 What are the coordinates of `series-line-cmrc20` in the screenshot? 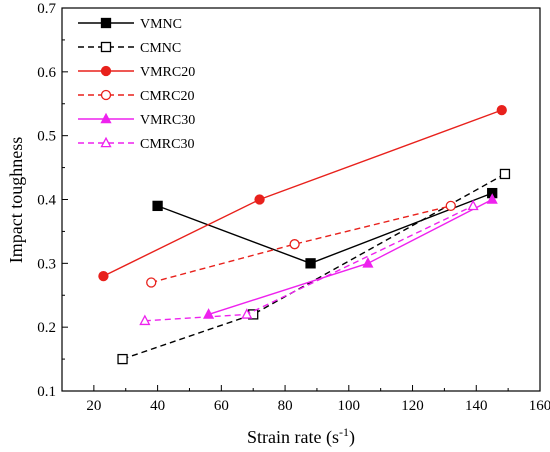 It's located at (301, 244).